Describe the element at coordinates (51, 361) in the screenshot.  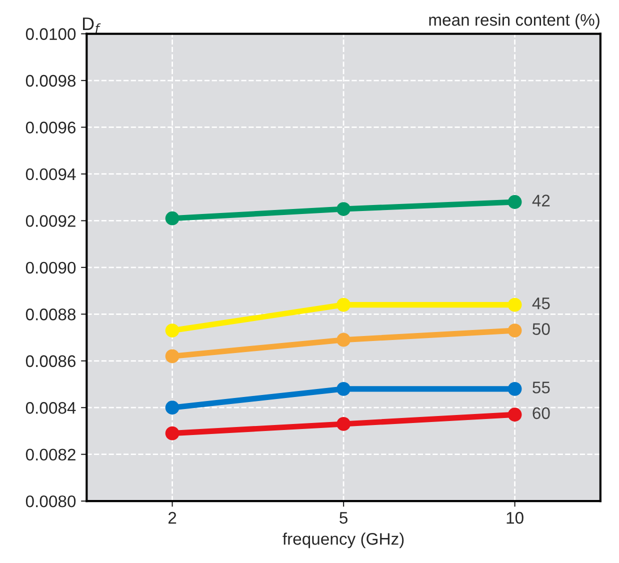
I see `y-tick-label: 0.0086` at that location.